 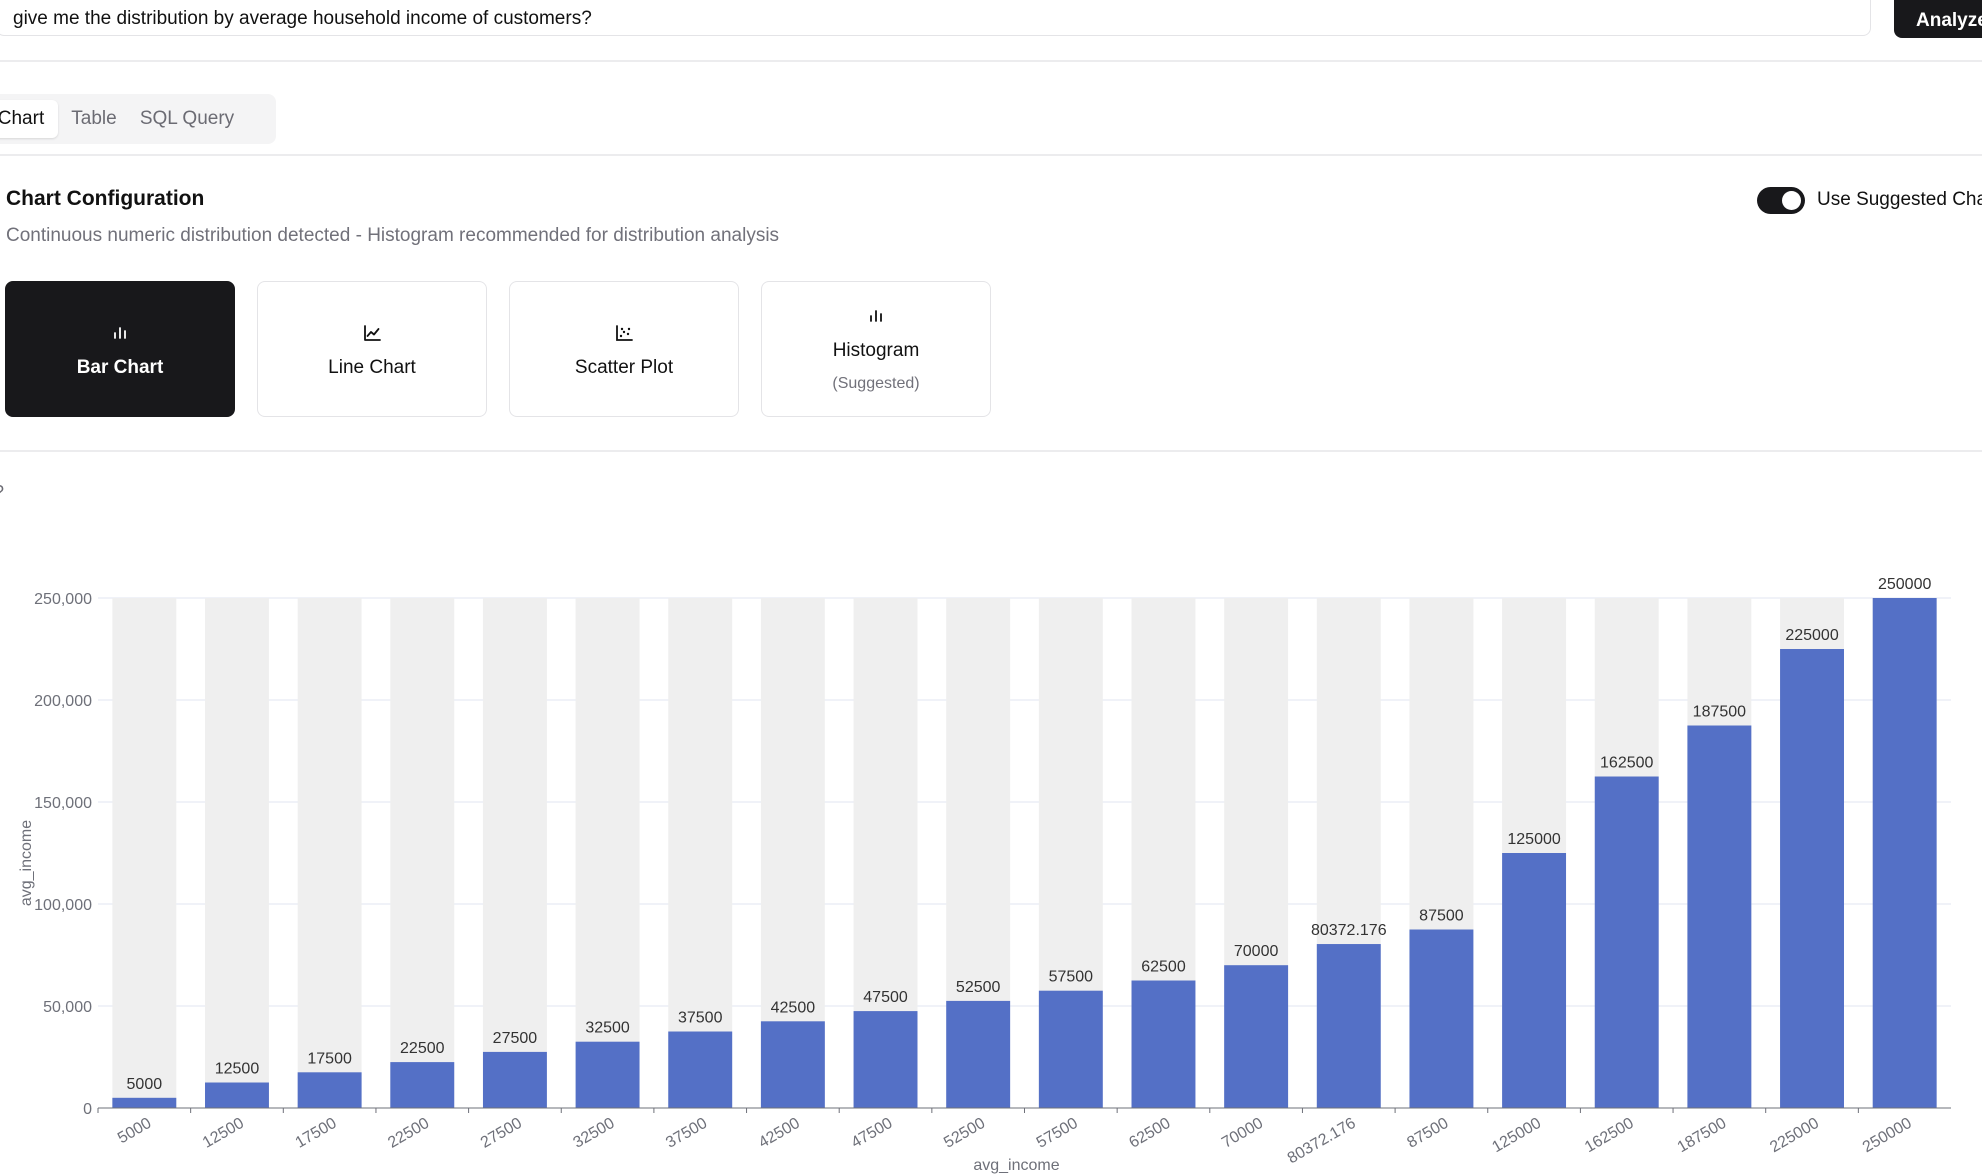 What do you see at coordinates (120, 349) in the screenshot?
I see `chart-type-bar-chart: Bar Chart` at bounding box center [120, 349].